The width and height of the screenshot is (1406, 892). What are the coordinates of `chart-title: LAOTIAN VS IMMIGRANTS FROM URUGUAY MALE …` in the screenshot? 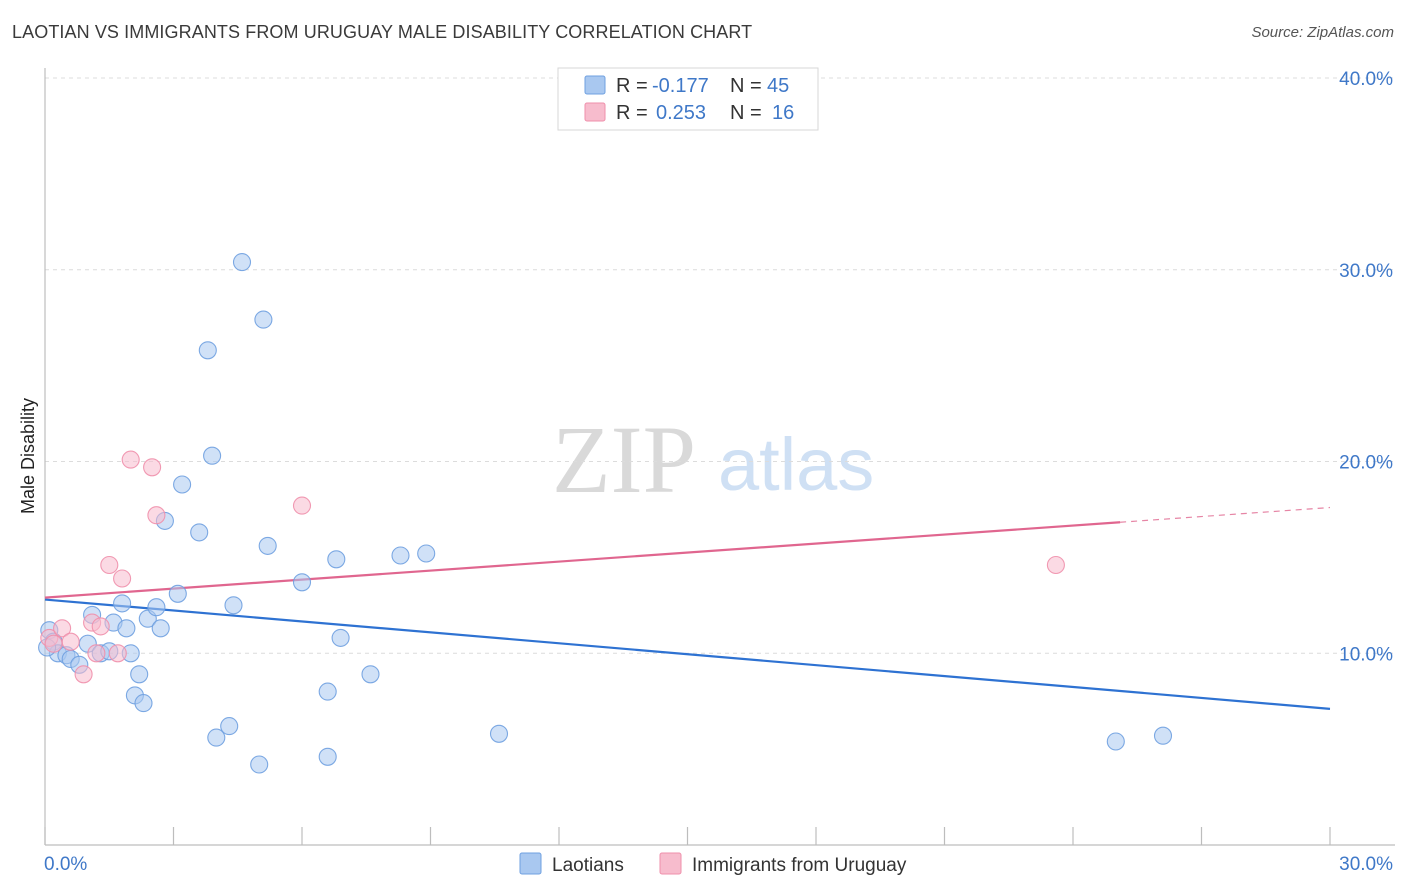 It's located at (382, 32).